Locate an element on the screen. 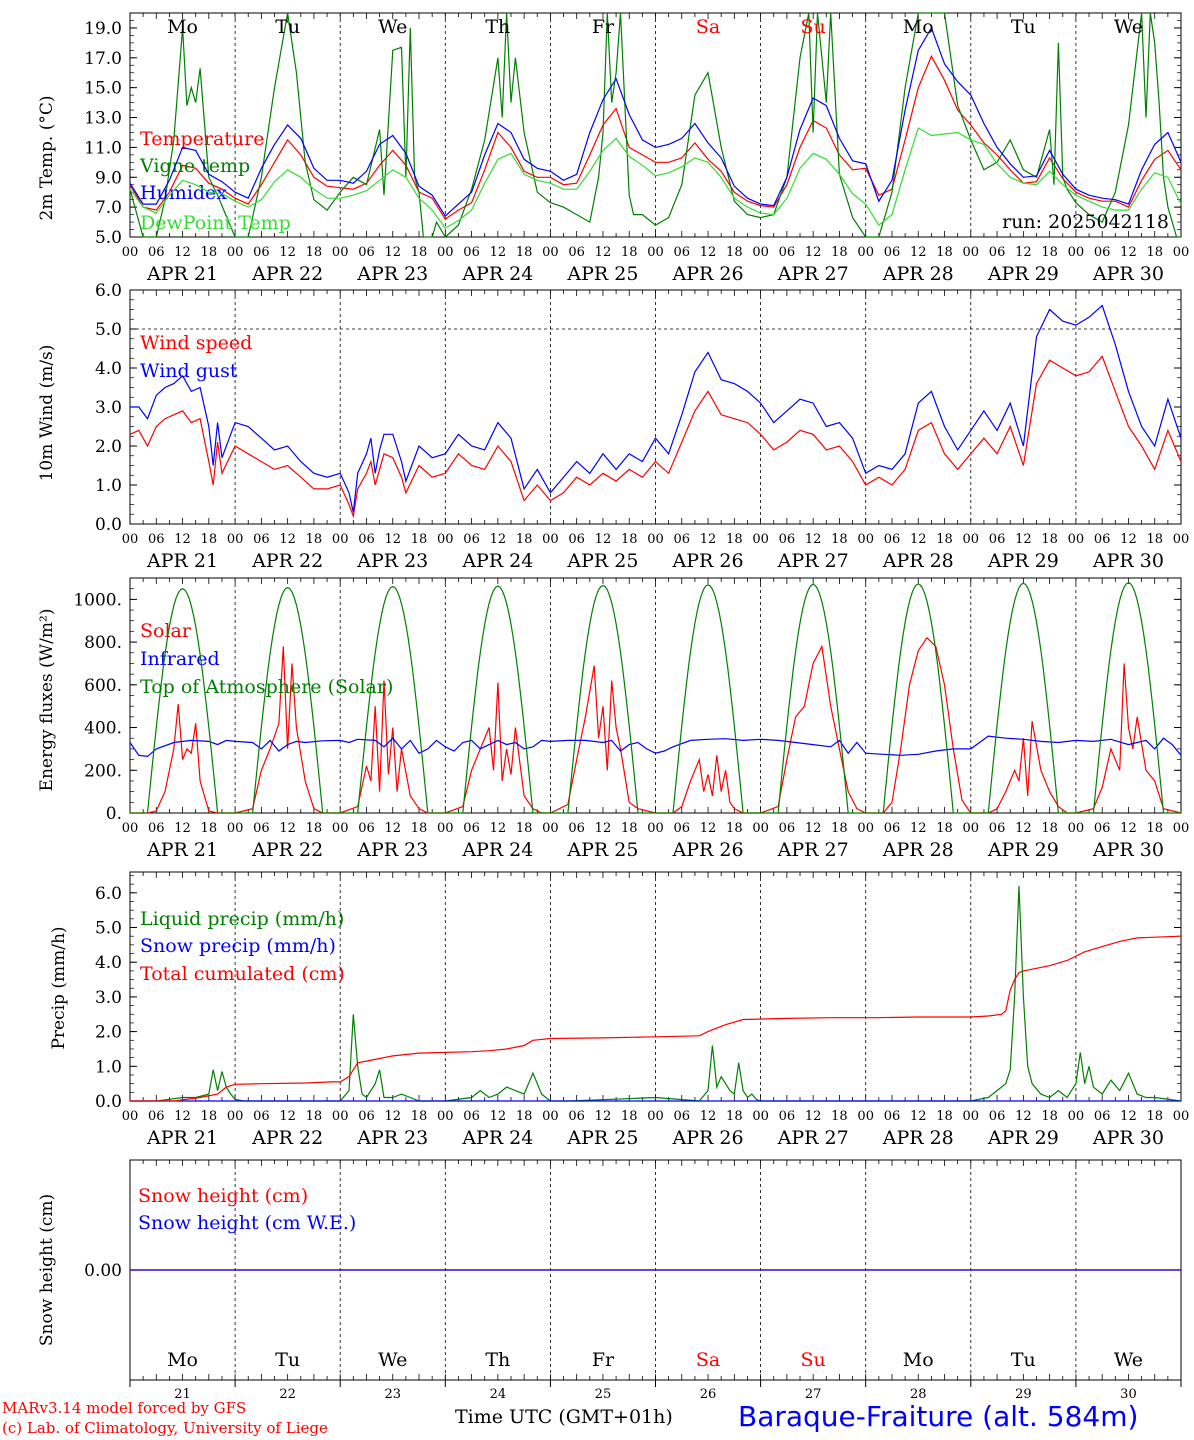 Image resolution: width=1194 pixels, height=1440 pixels. y-axis-label: Energy fluxes (W/m²) is located at coordinates (47, 700).